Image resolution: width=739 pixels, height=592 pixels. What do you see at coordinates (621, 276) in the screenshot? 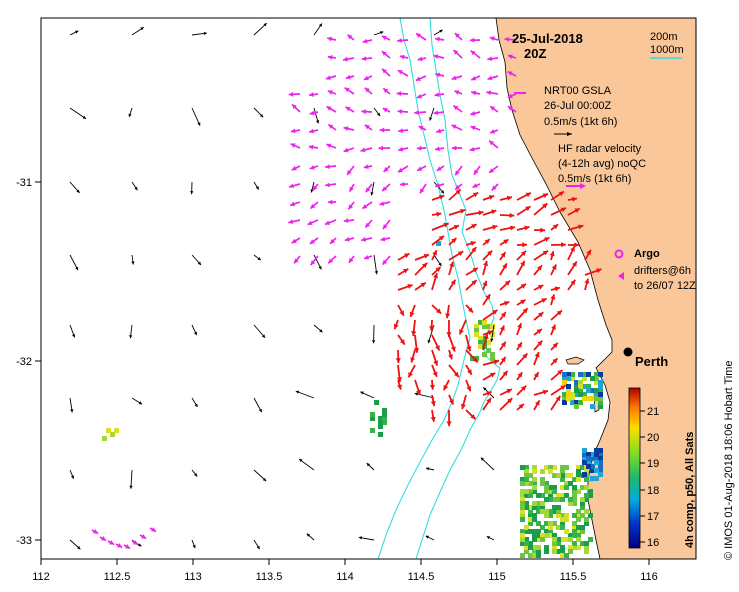
I see `drifter-legend-icon` at bounding box center [621, 276].